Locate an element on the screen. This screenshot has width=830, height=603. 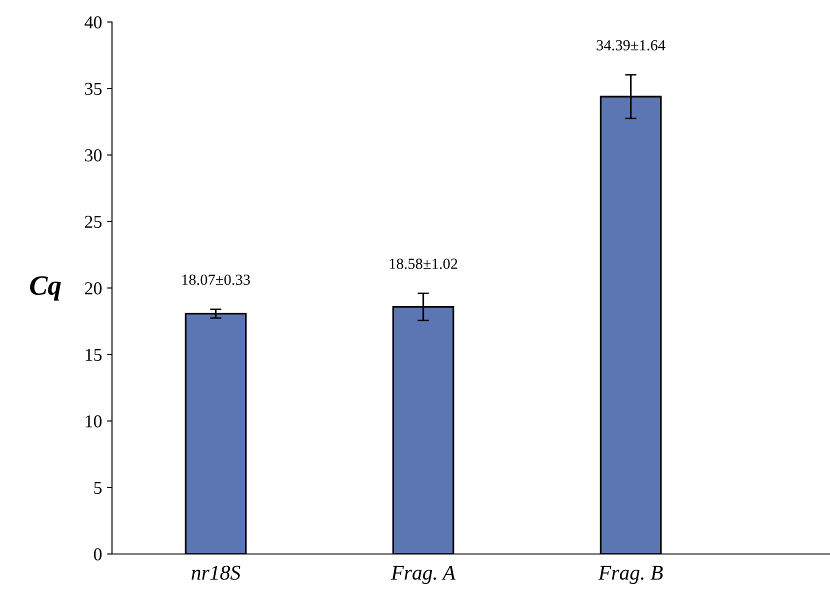
y-tick-label: 15 is located at coordinates (94, 354).